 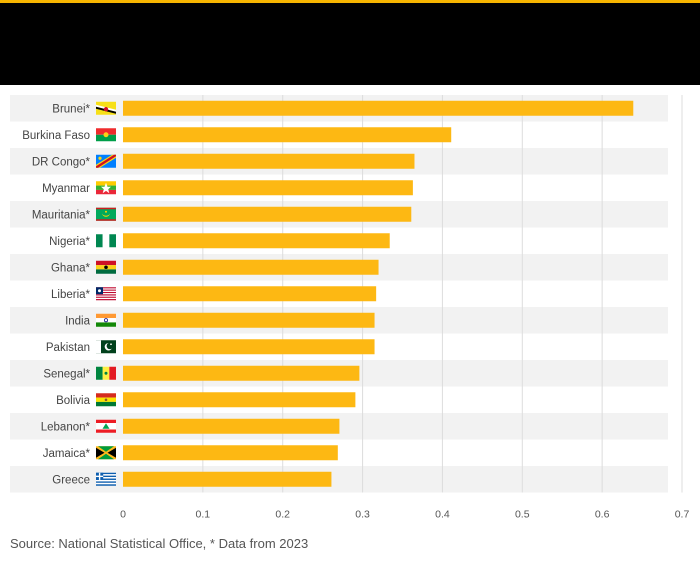 I want to click on category-label: Brunei*, so click(x=71, y=109).